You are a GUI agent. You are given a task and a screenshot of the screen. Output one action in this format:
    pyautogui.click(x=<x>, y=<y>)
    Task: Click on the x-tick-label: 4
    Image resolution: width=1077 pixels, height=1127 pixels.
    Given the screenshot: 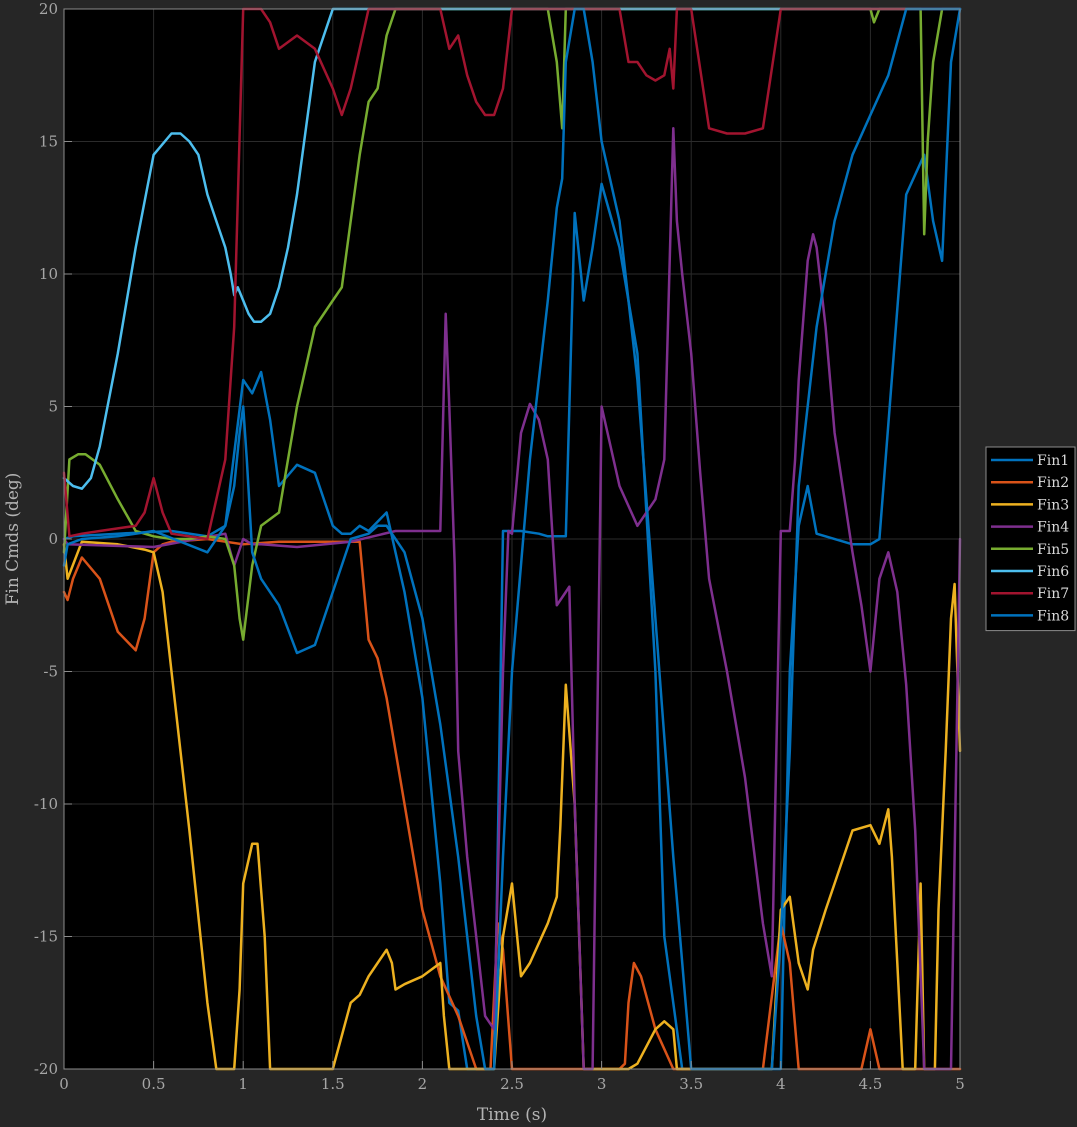 What is the action you would take?
    pyautogui.click(x=781, y=1084)
    